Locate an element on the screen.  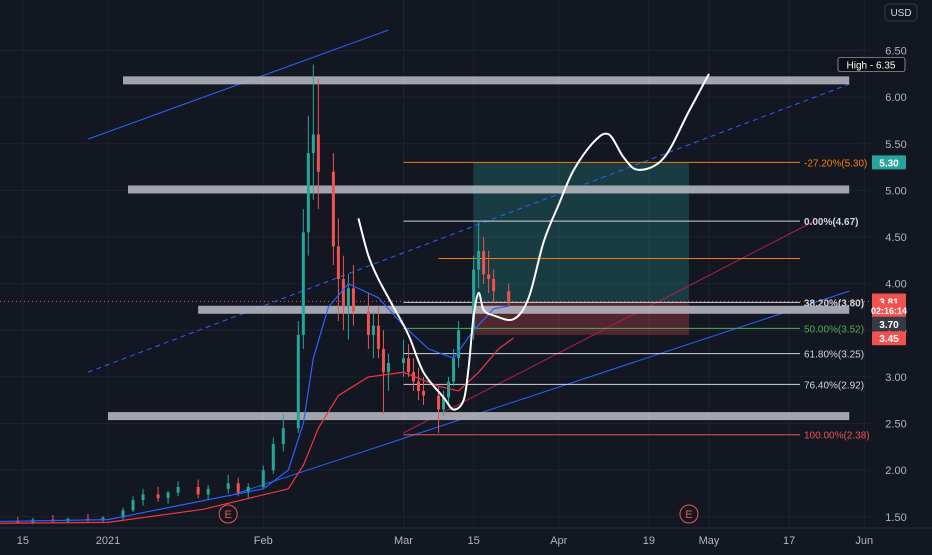
position-profit-zone is located at coordinates (581, 232).